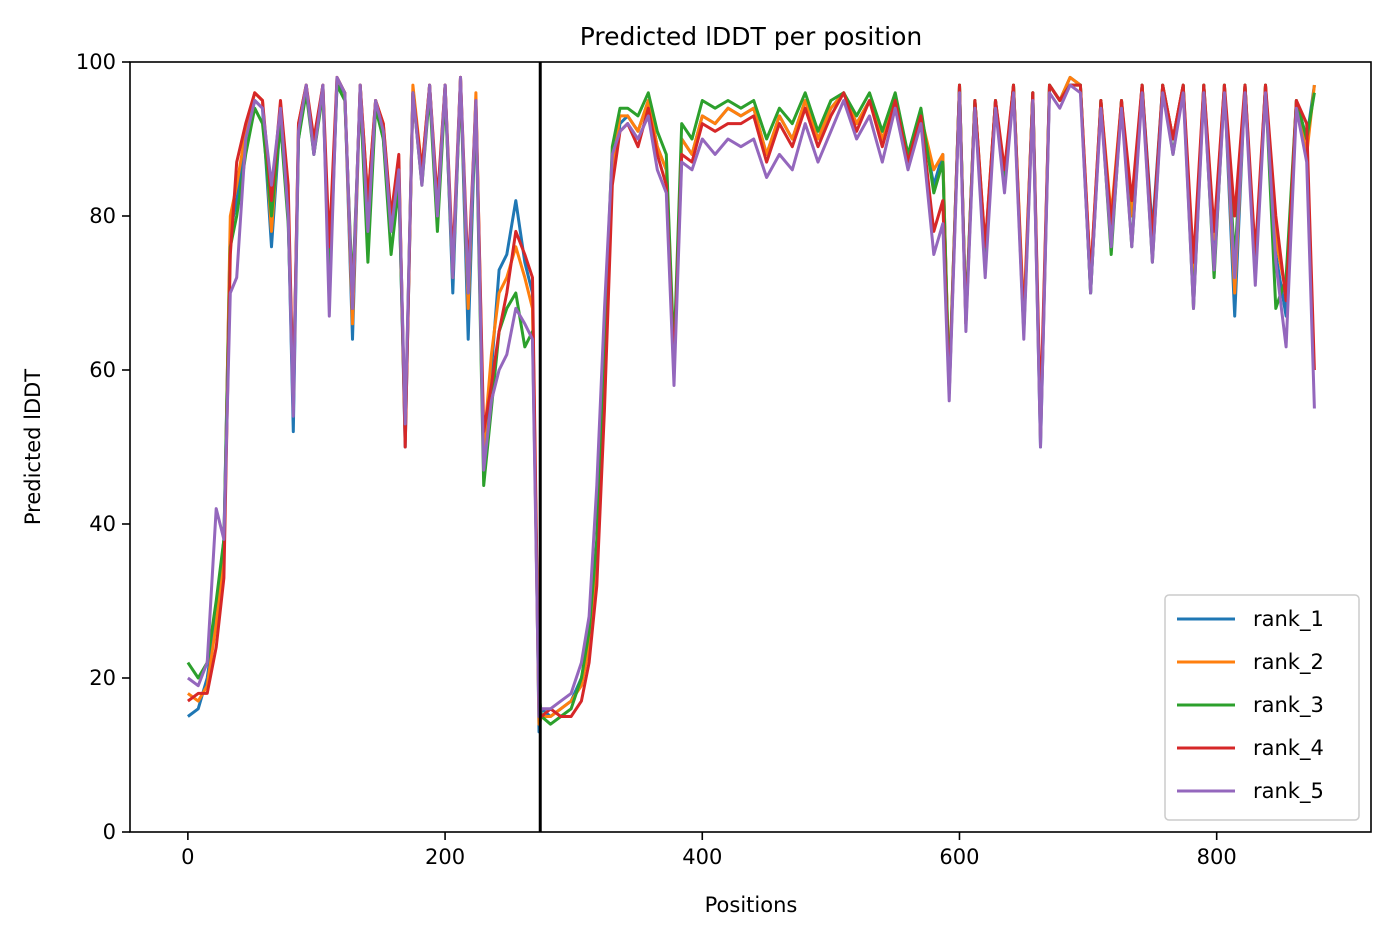 This screenshot has height=939, width=1391. What do you see at coordinates (109, 832) in the screenshot?
I see `y-tick-label: 0` at bounding box center [109, 832].